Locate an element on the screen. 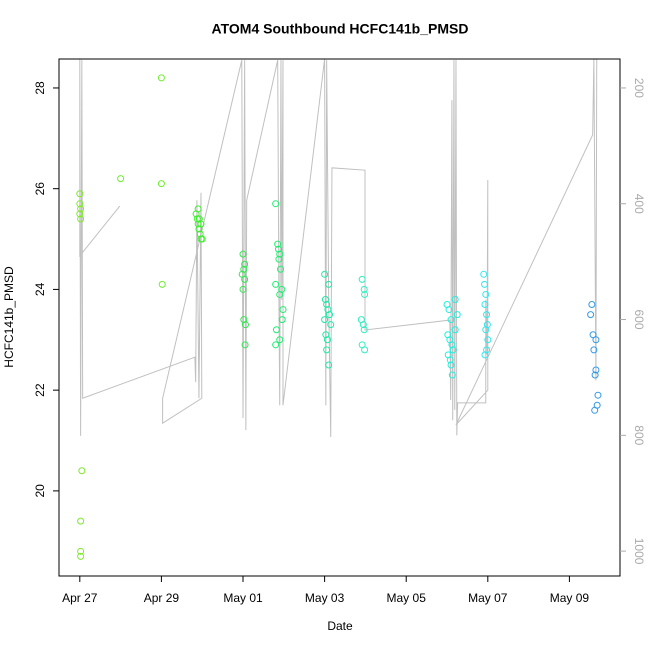 The height and width of the screenshot is (650, 650). y2-tick-label: 200 is located at coordinates (639, 88).